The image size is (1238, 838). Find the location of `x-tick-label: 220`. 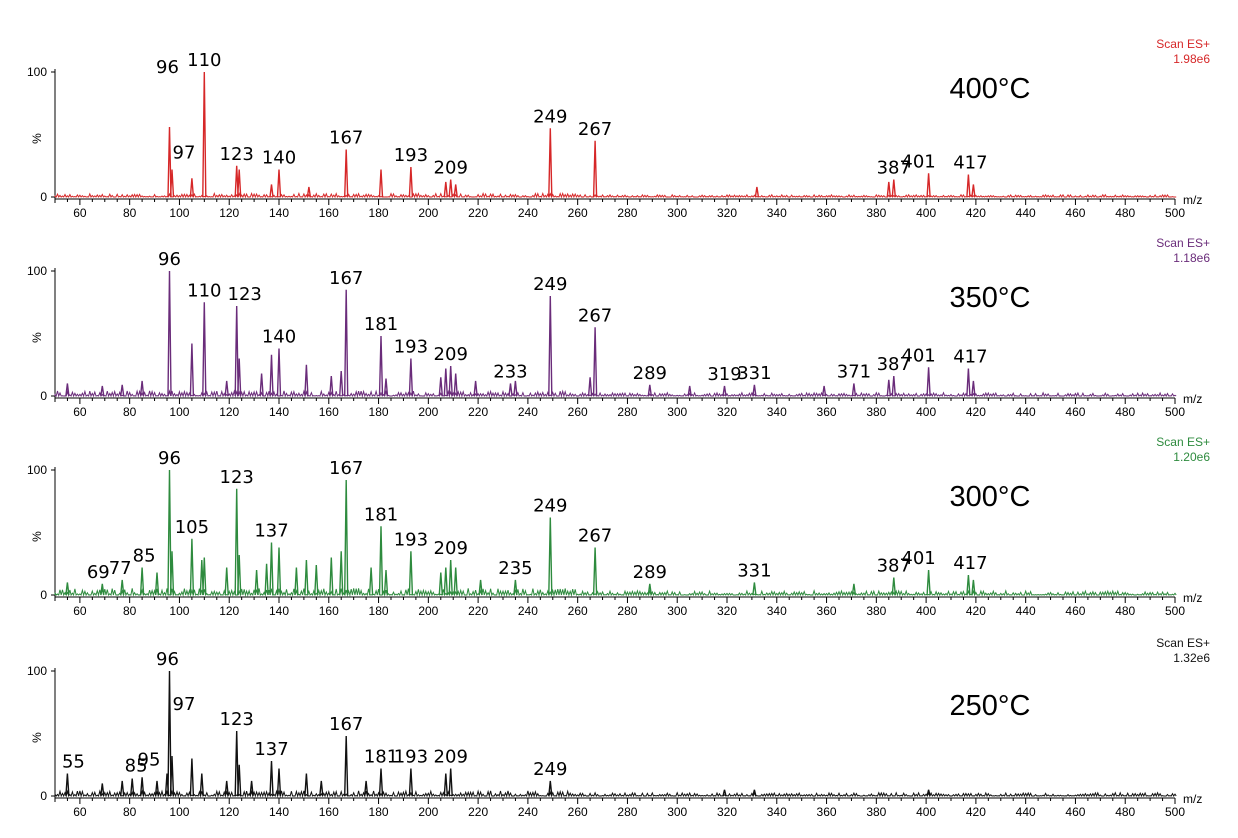

x-tick-label: 220 is located at coordinates (478, 213).